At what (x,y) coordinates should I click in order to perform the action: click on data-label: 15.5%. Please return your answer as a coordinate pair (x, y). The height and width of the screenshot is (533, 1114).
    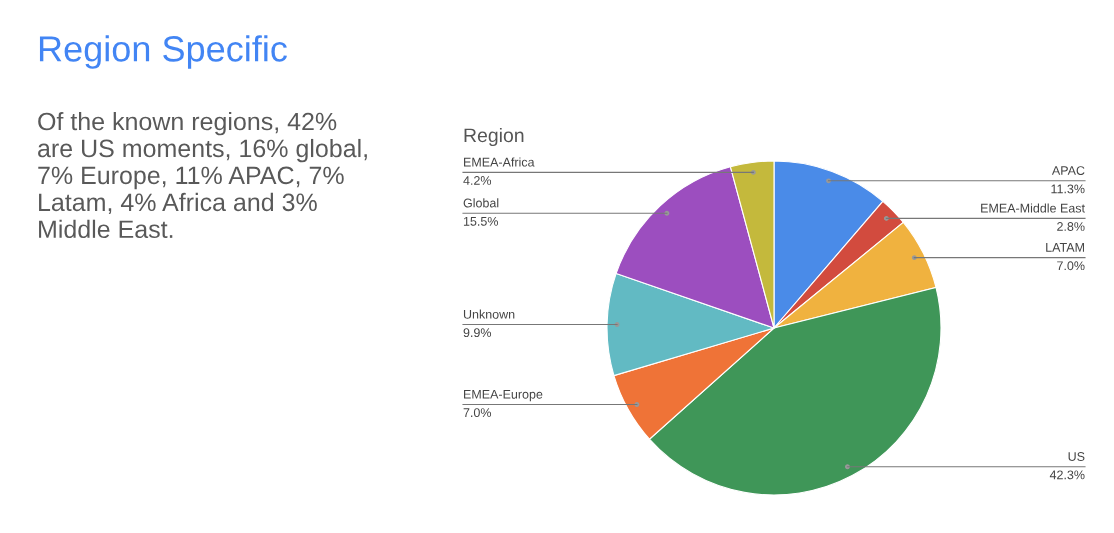
    Looking at the image, I should click on (480, 221).